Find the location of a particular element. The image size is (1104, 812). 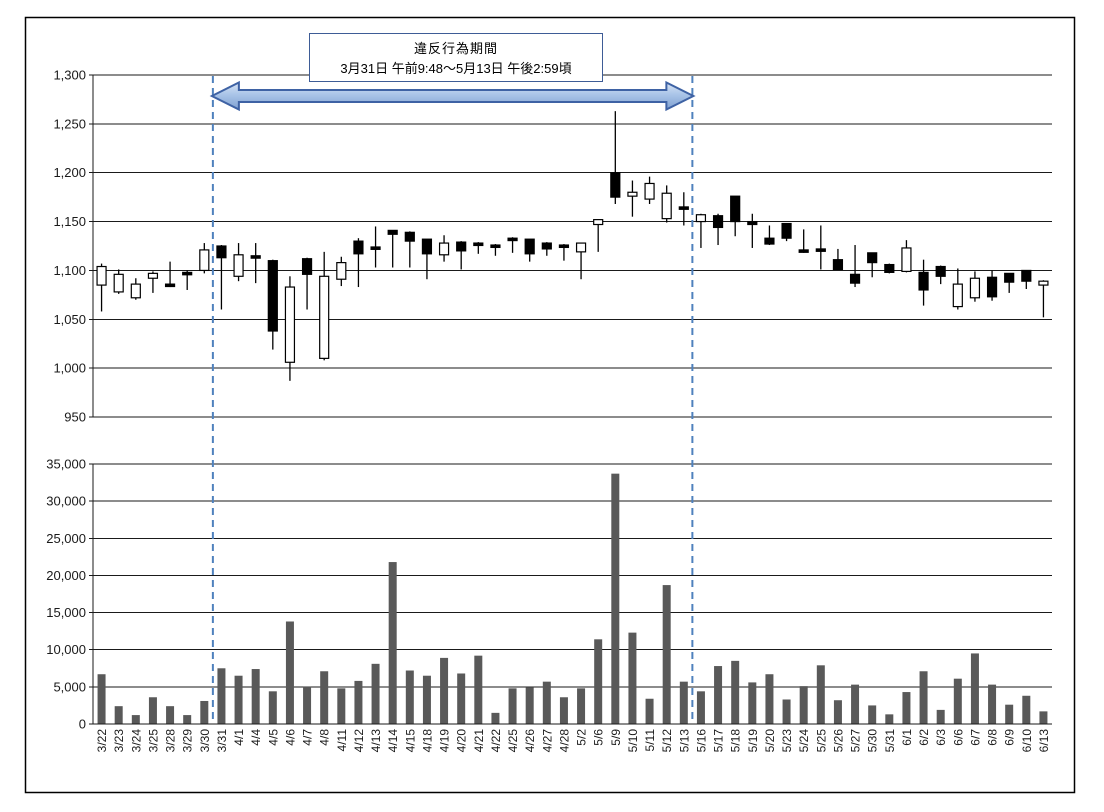

date-label: 5/27 is located at coordinates (856, 741).